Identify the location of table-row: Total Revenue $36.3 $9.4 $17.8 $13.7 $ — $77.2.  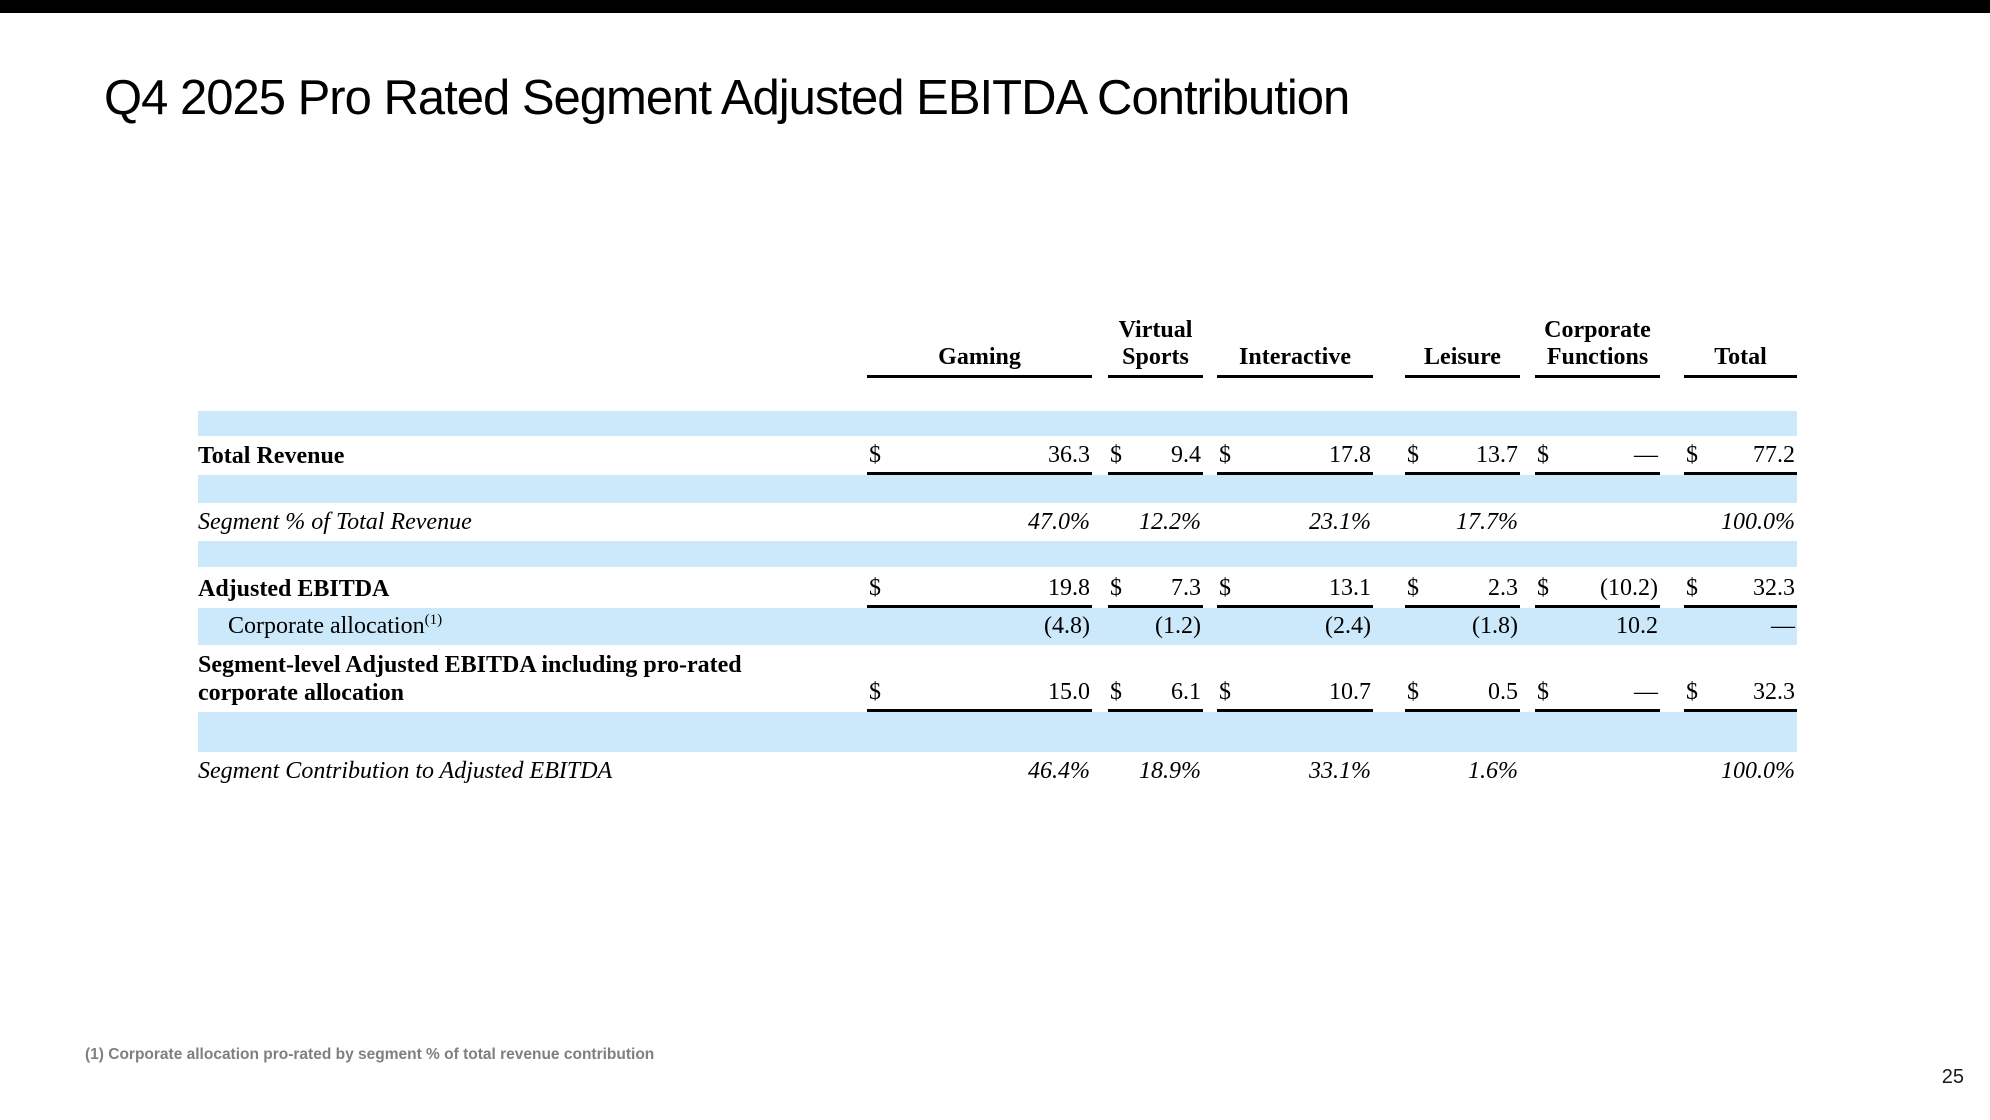
(997, 455).